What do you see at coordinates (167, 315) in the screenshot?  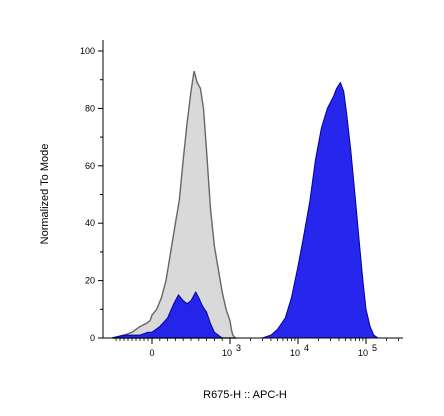 I see `series-1-area` at bounding box center [167, 315].